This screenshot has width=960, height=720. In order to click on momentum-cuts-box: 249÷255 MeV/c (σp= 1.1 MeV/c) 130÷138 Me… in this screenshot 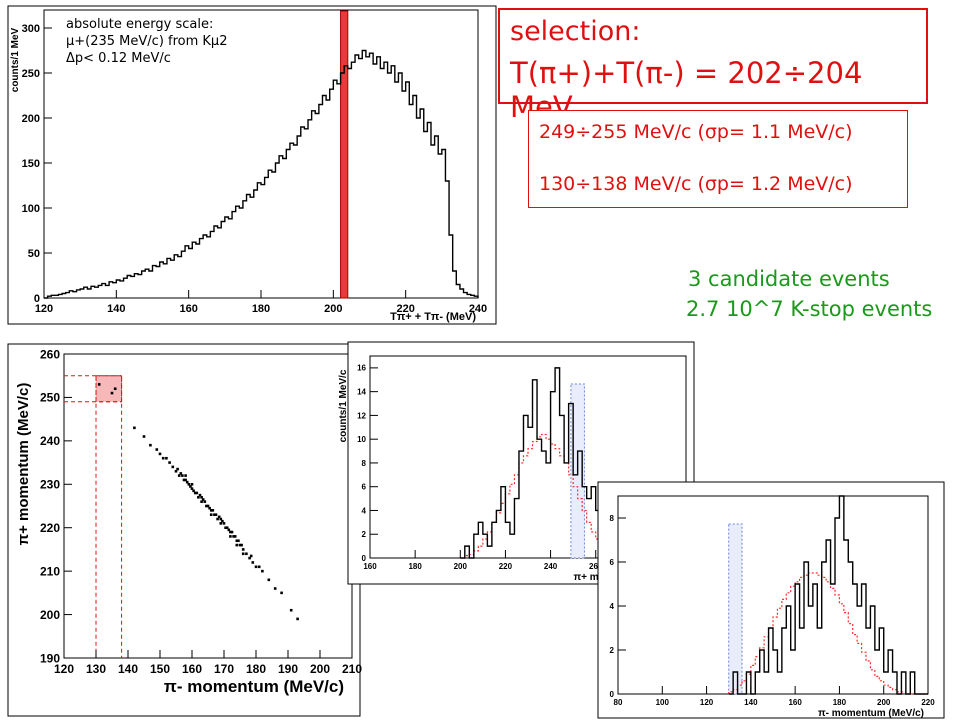, I will do `click(718, 159)`.